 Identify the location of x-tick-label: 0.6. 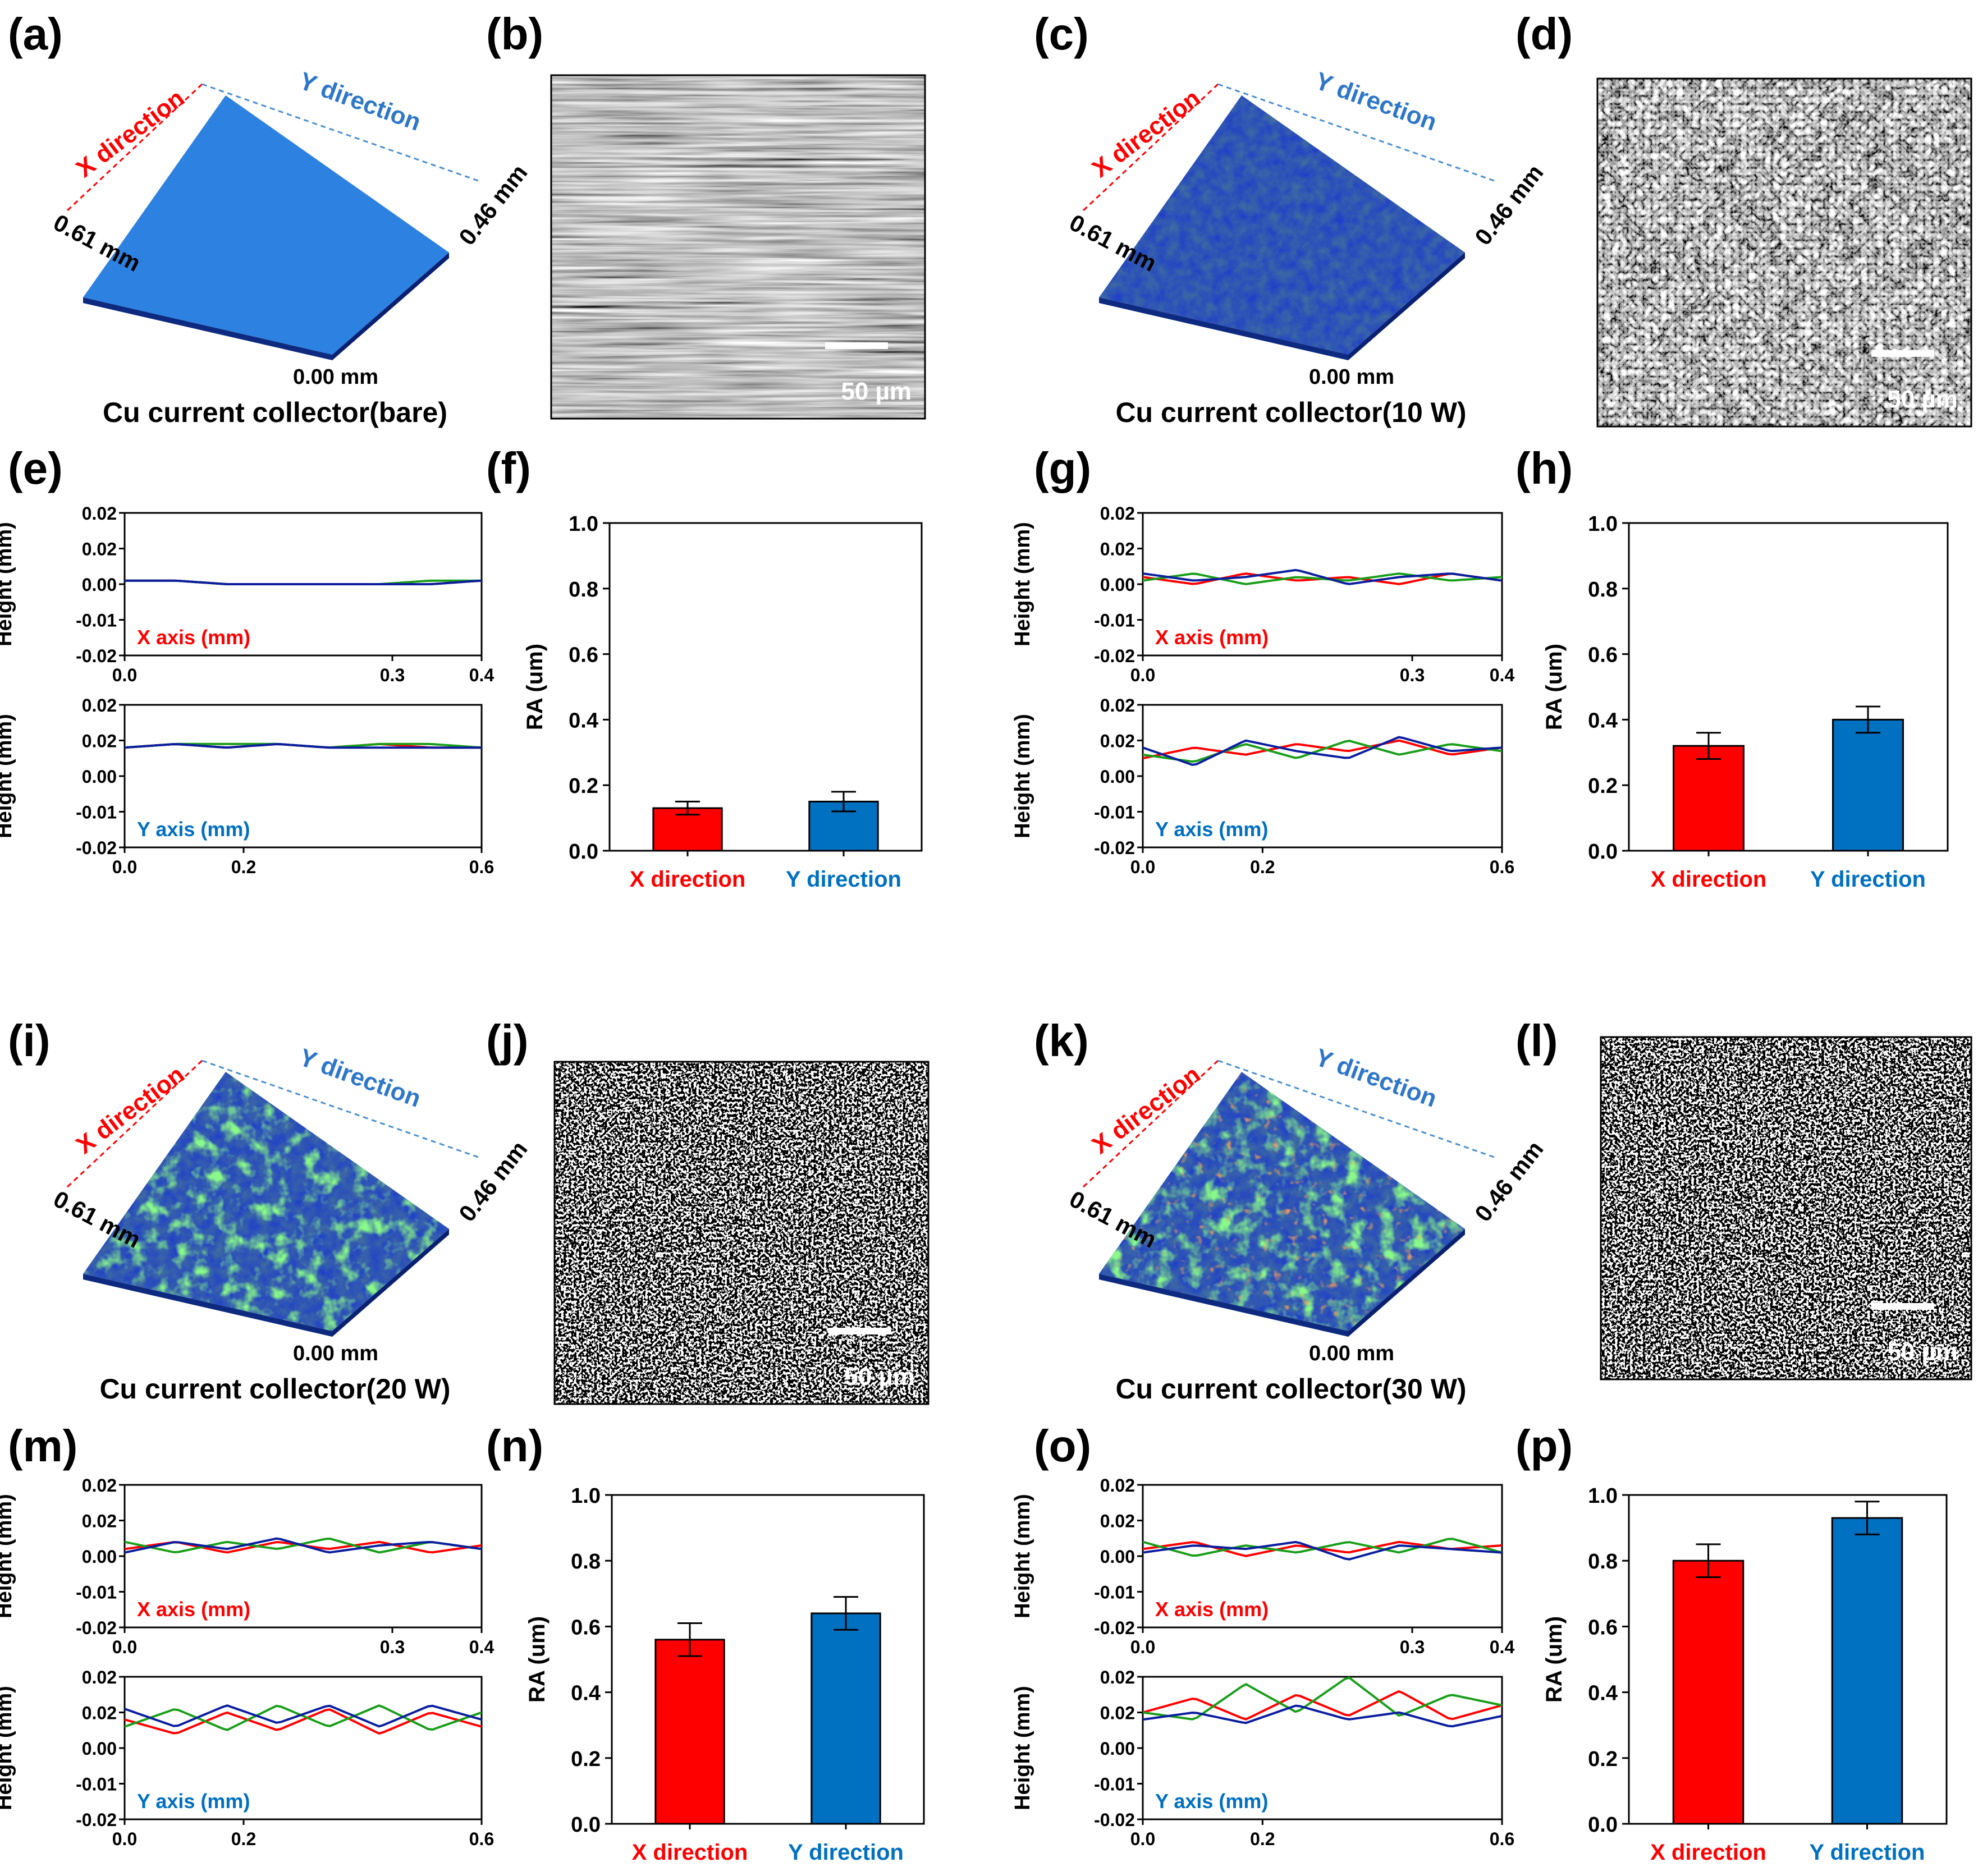
(482, 867).